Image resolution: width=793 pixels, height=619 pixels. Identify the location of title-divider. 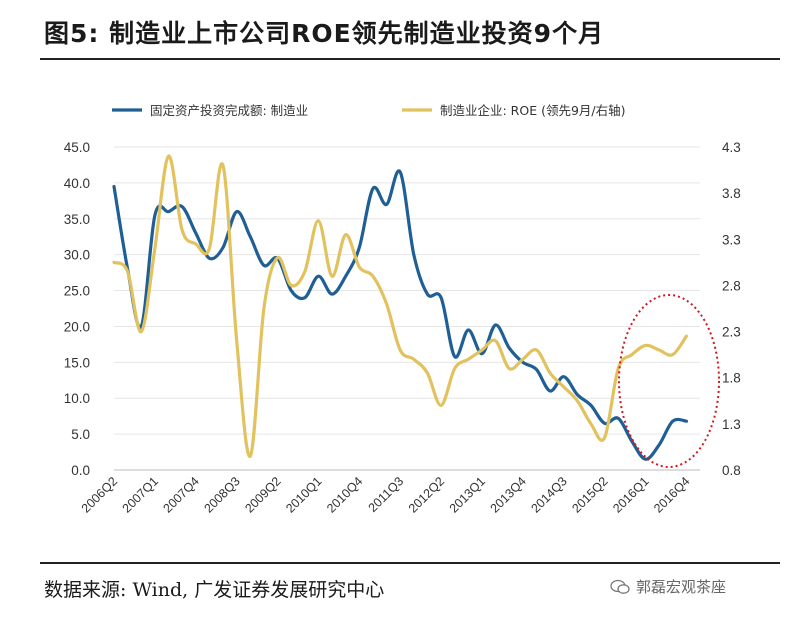
(410, 59).